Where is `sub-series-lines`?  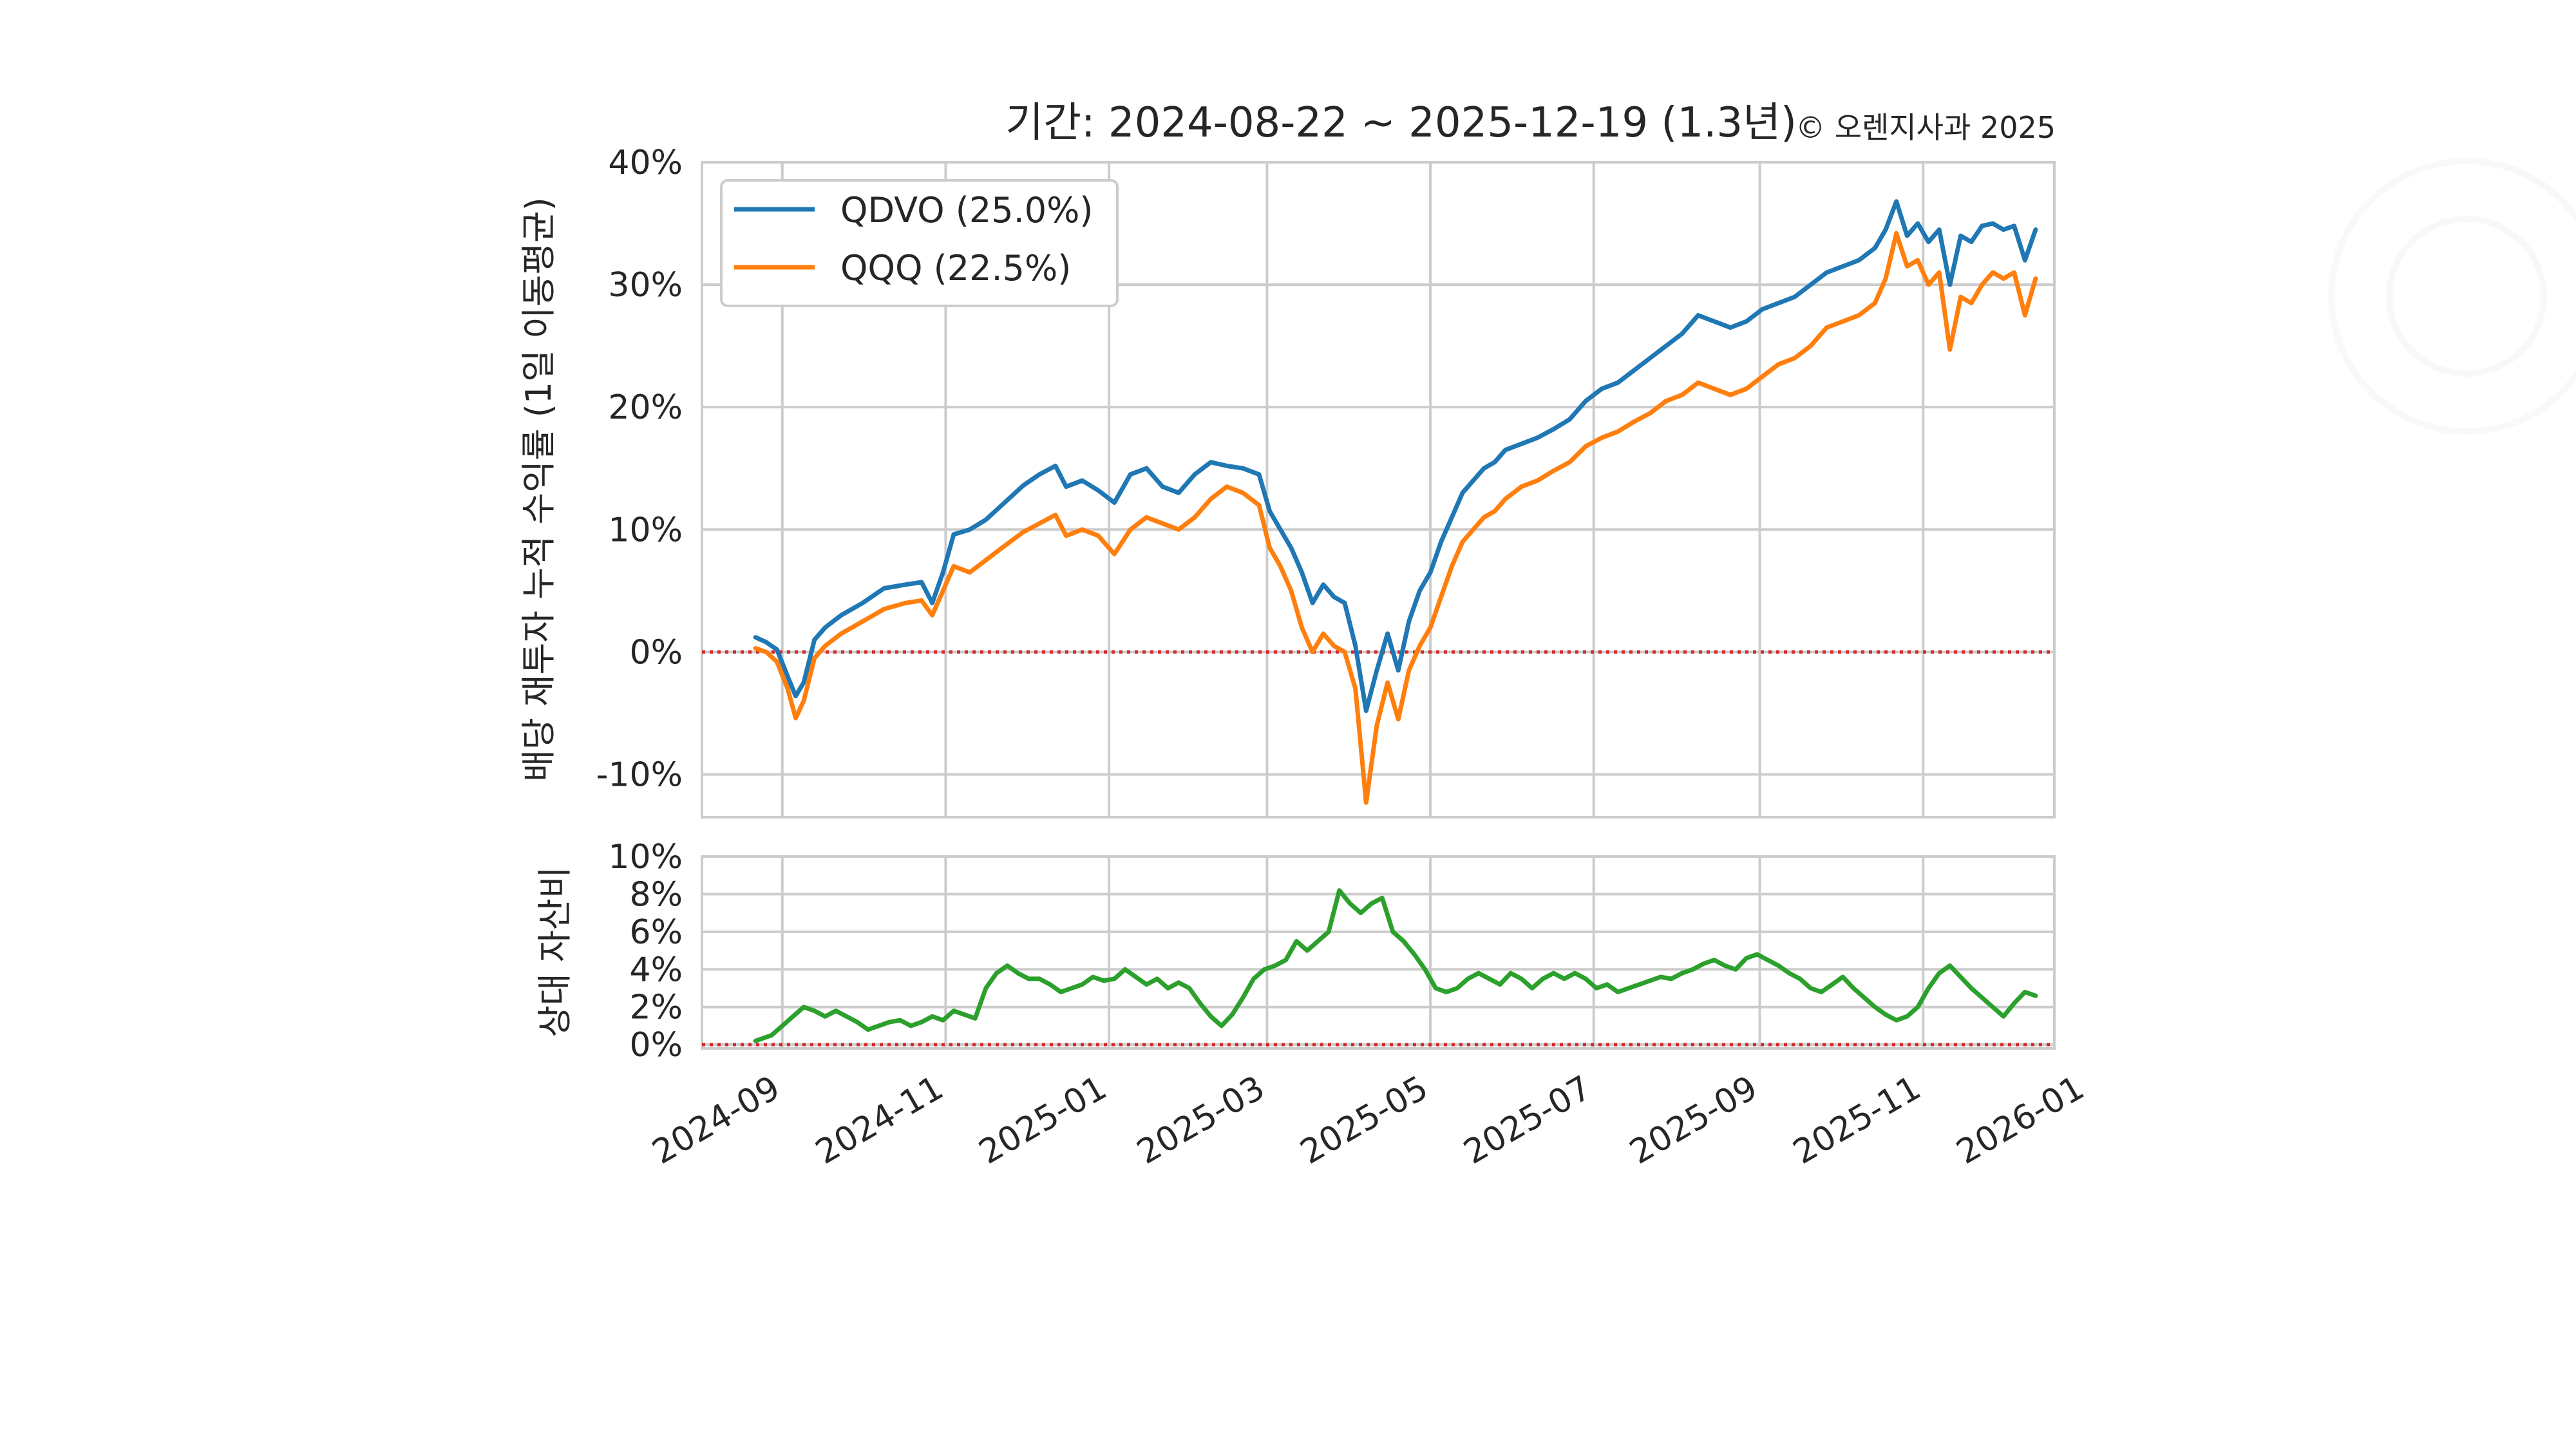 sub-series-lines is located at coordinates (1395, 966).